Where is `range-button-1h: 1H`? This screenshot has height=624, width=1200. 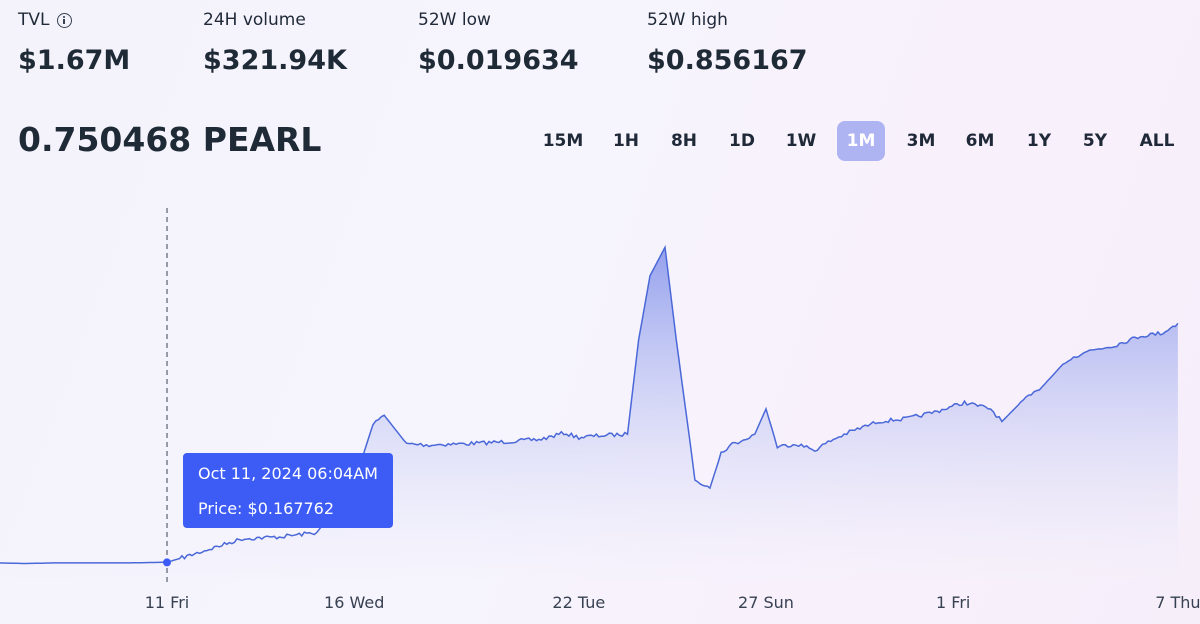
range-button-1h: 1H is located at coordinates (626, 141).